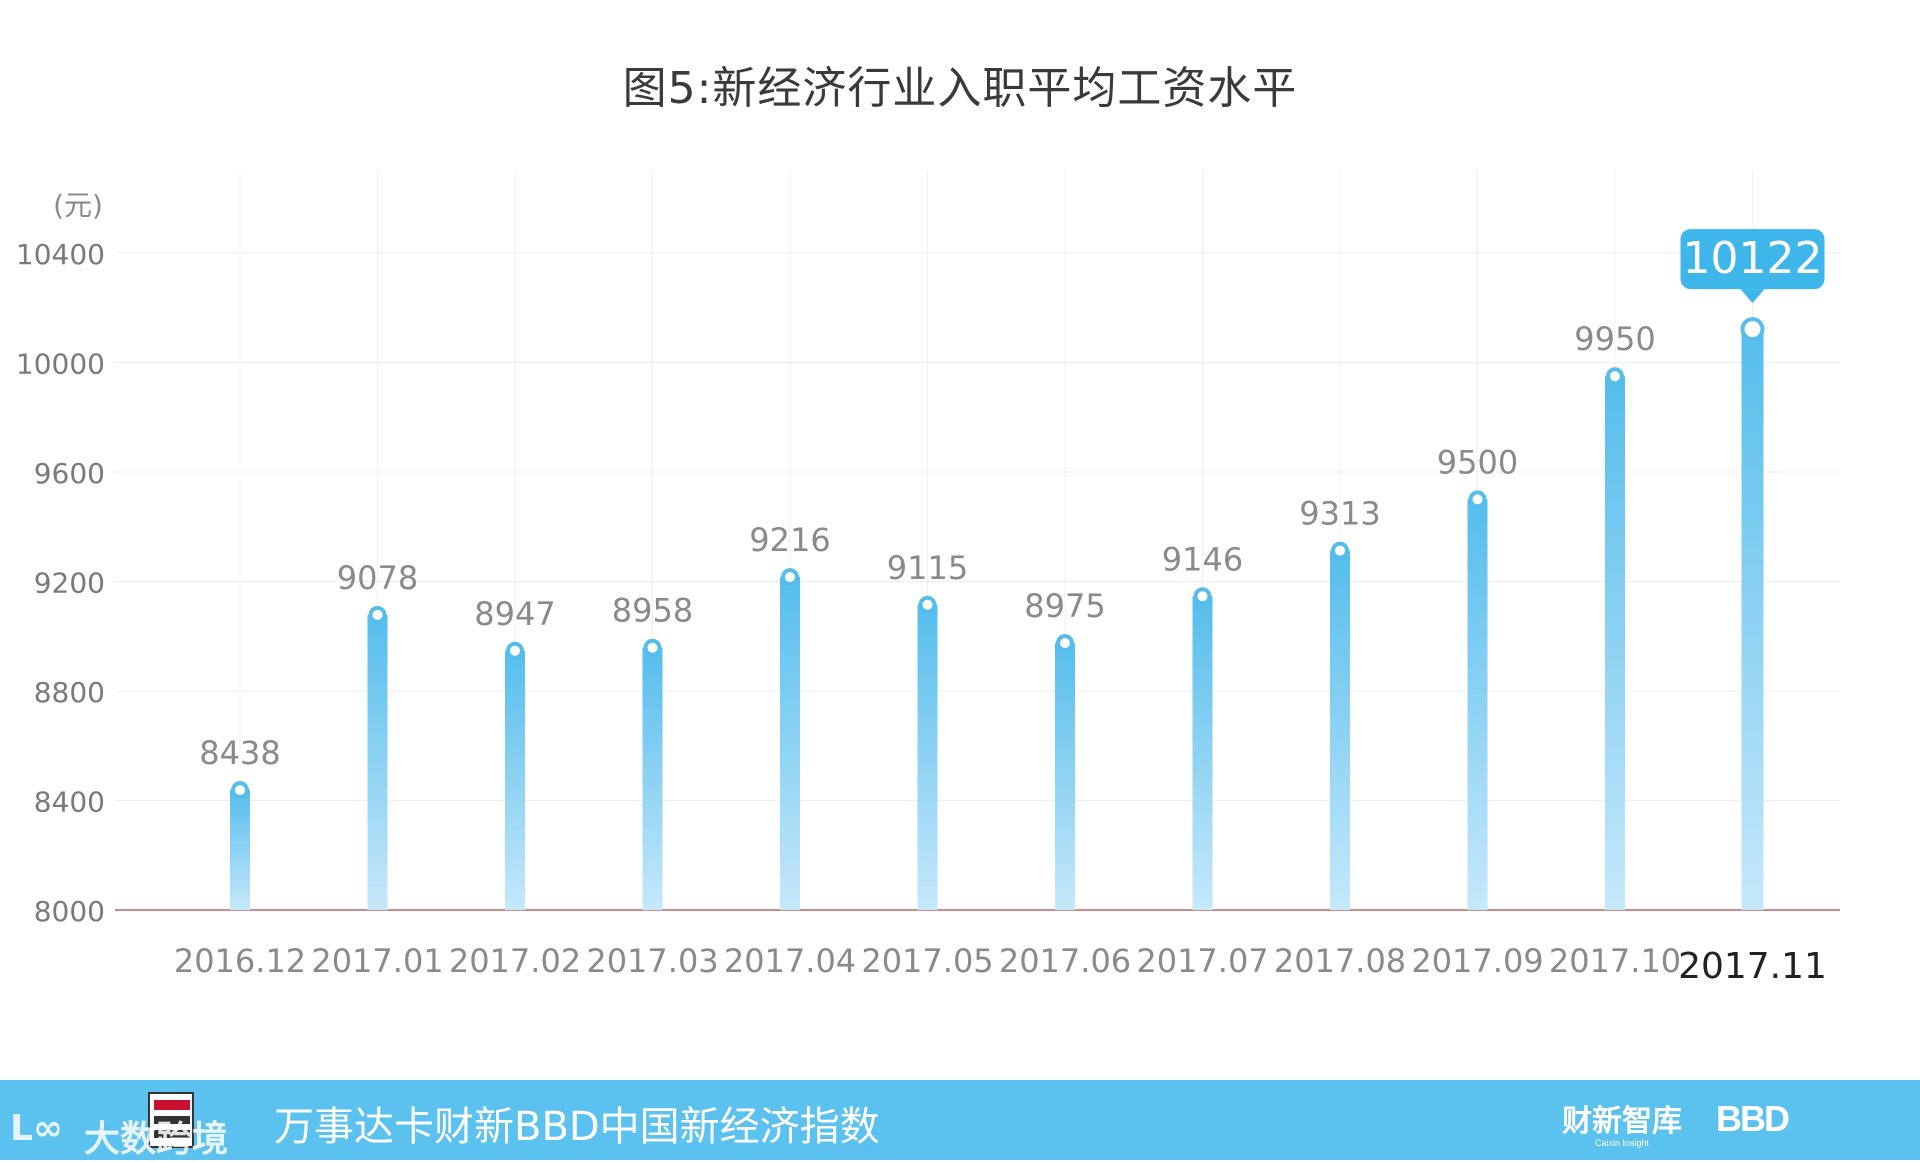  What do you see at coordinates (960, 88) in the screenshot?
I see `chart-title: 图5:新经济行业入职平均工资水平` at bounding box center [960, 88].